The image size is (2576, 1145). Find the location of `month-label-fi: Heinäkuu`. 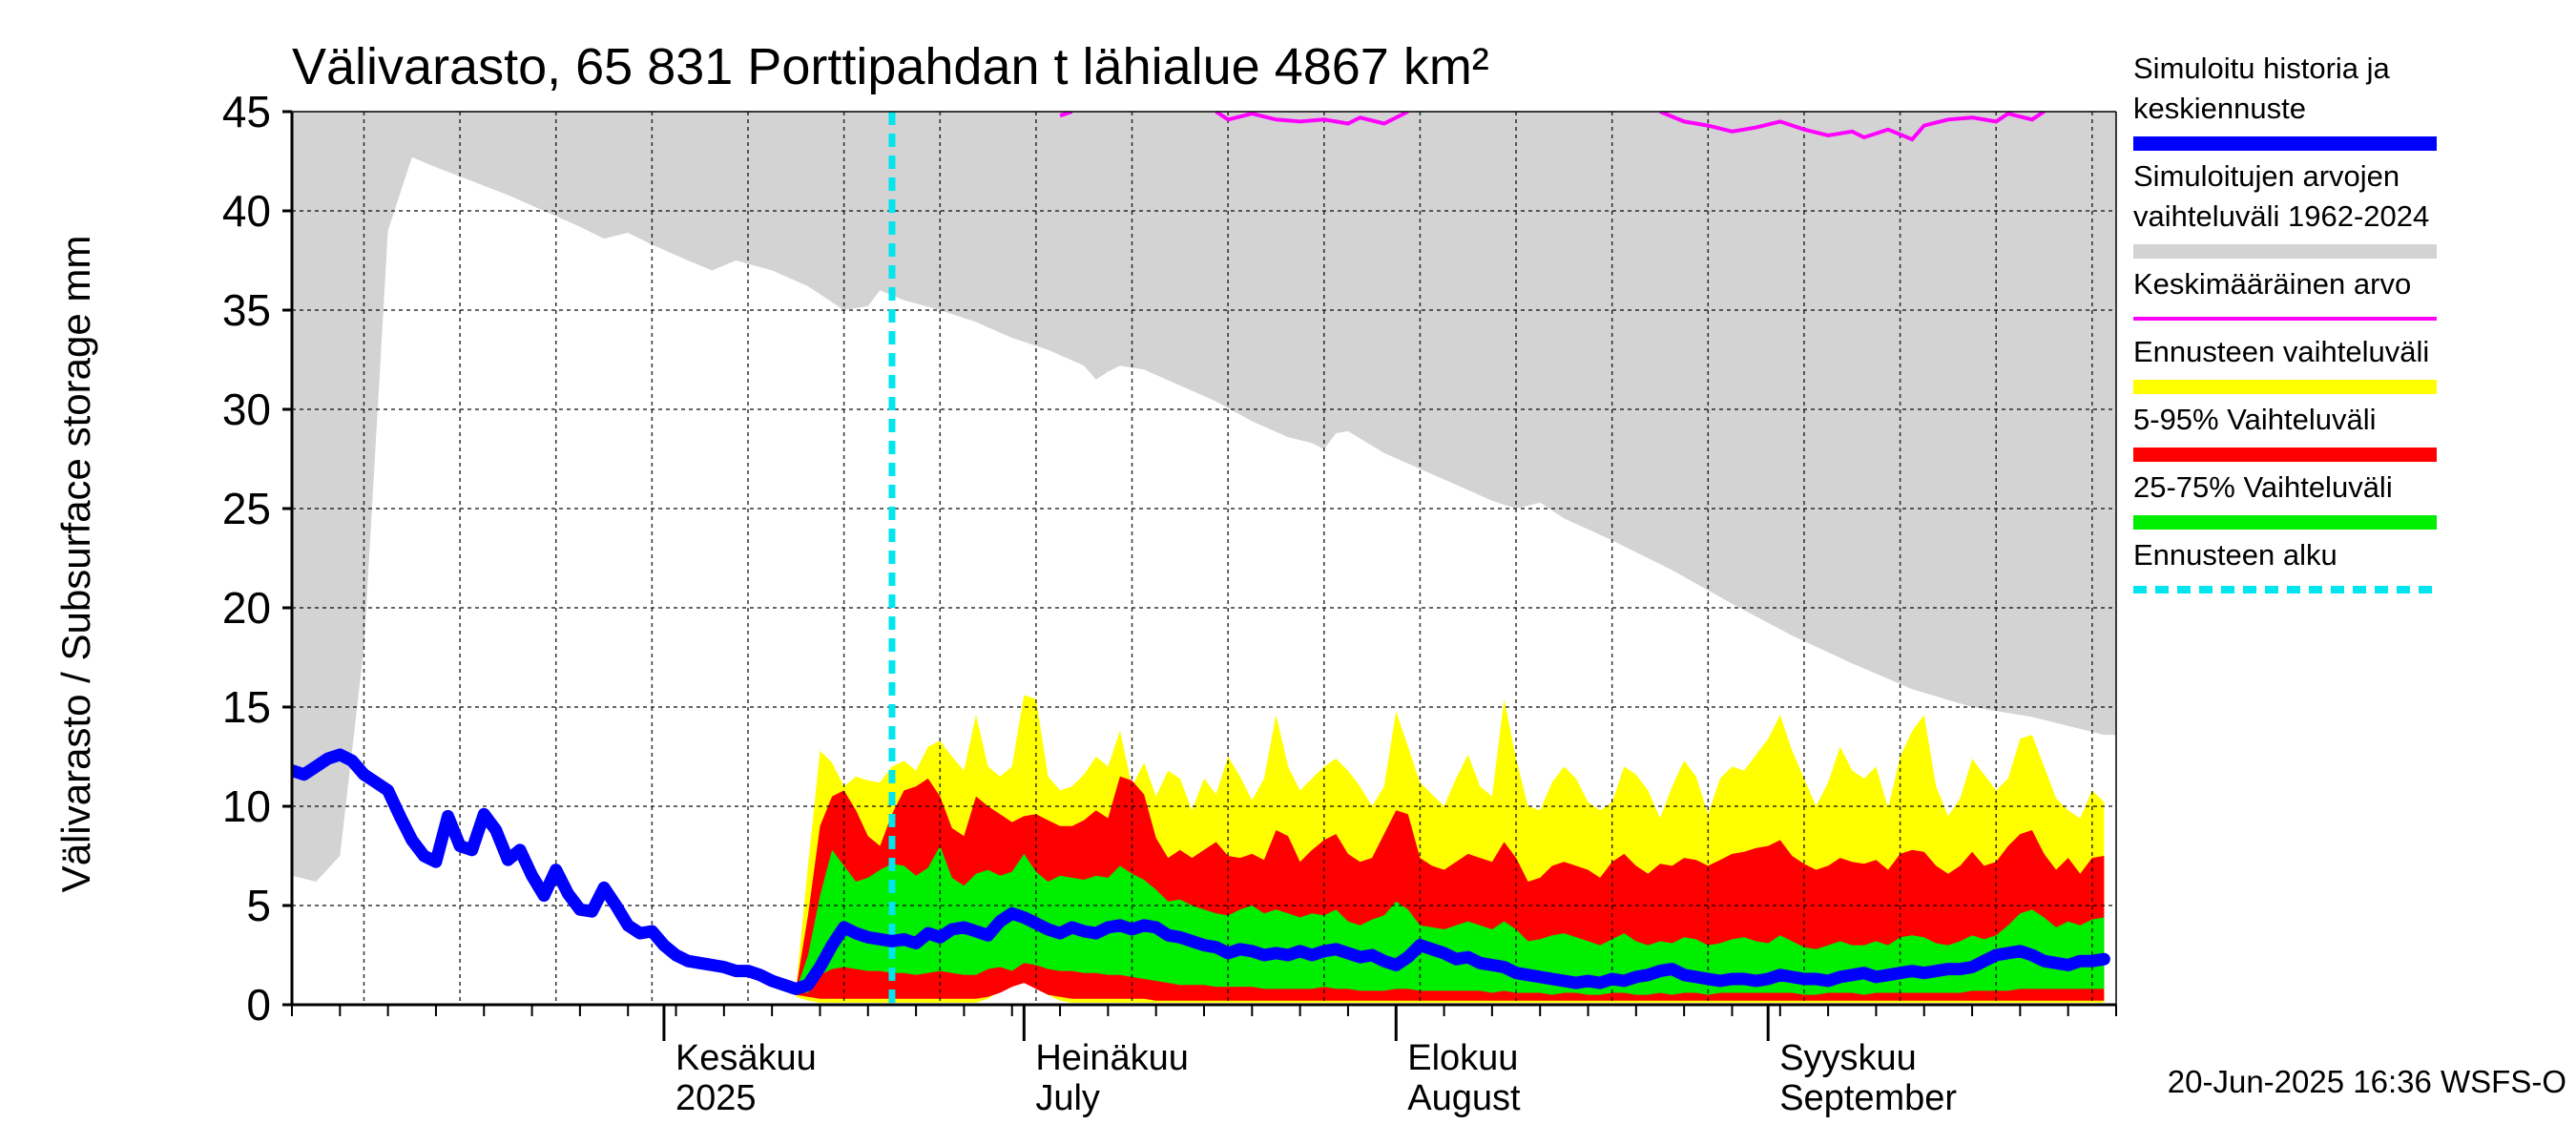

month-label-fi: Heinäkuu is located at coordinates (1112, 1058).